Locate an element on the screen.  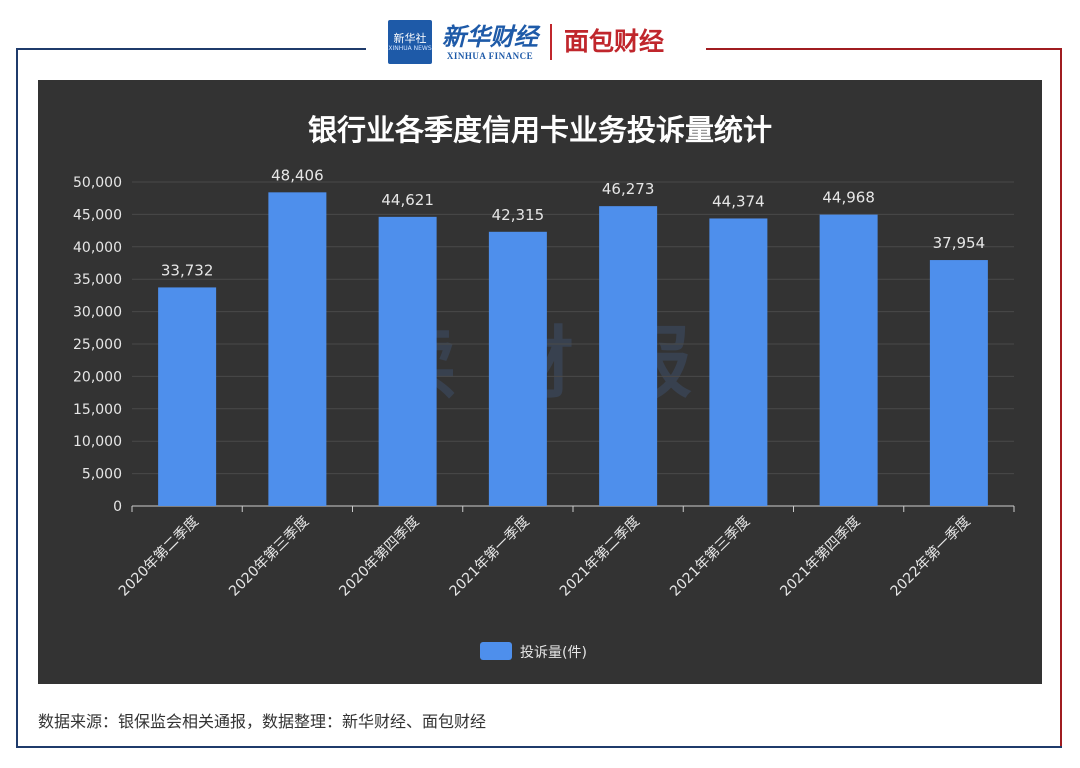
bar-value-label: 44,621 is located at coordinates (407, 200).